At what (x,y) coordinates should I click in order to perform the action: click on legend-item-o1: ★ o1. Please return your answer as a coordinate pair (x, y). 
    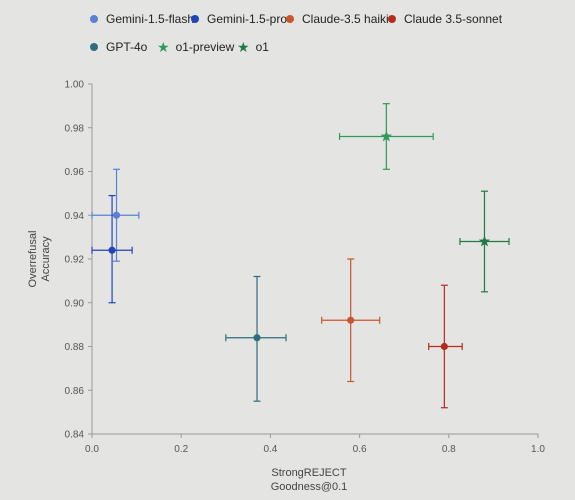
    Looking at the image, I should click on (253, 47).